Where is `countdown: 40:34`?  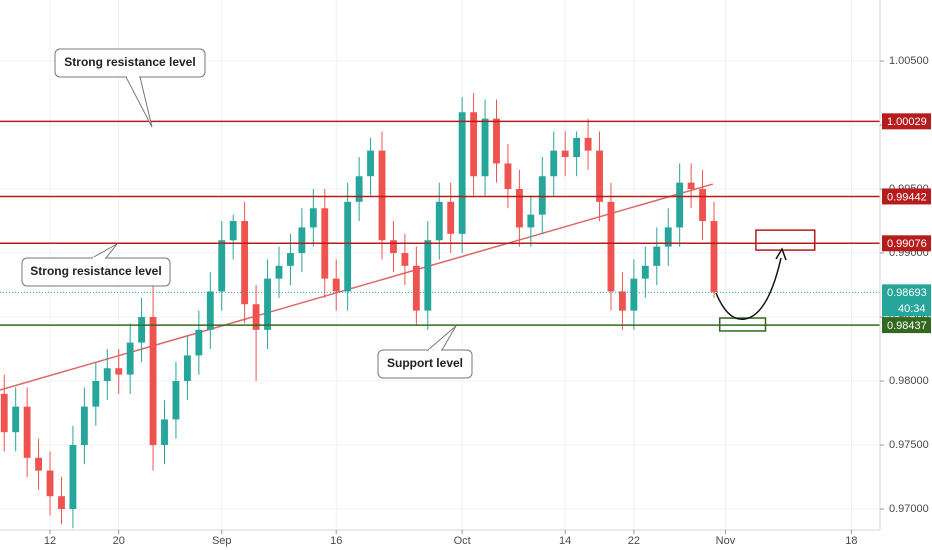 countdown: 40:34 is located at coordinates (912, 309).